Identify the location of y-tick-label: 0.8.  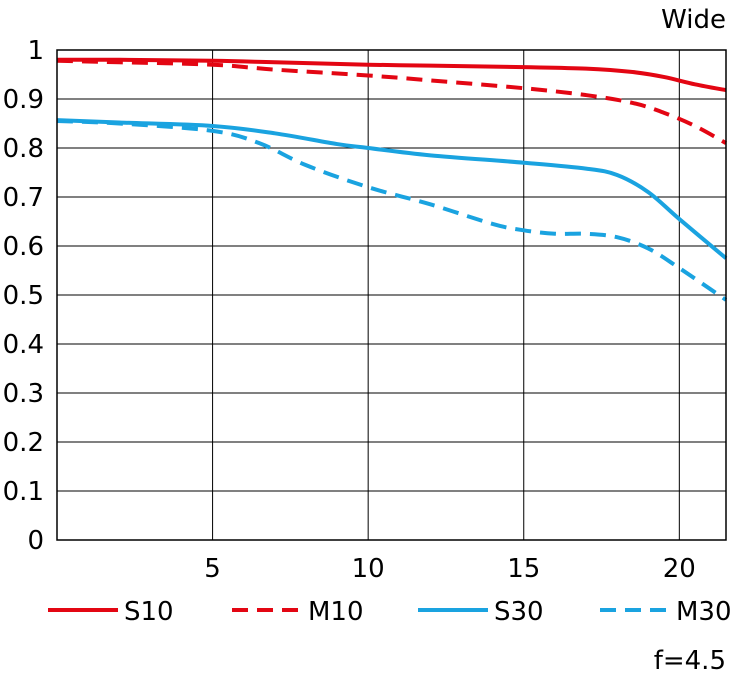
(23, 149).